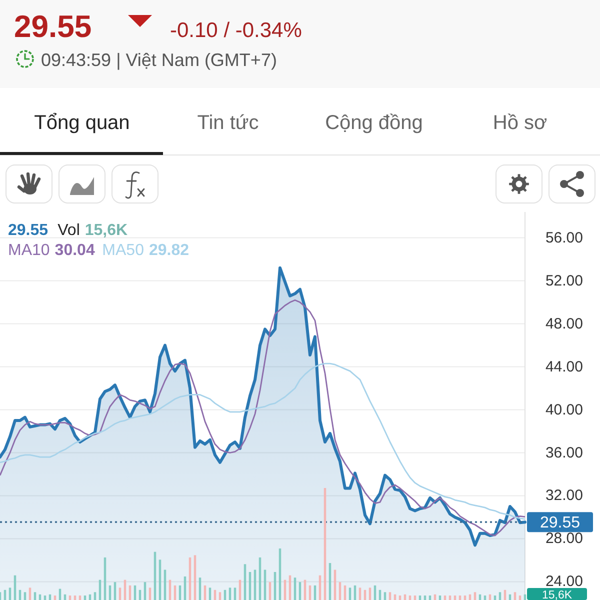 Image resolution: width=600 pixels, height=600 pixels. Describe the element at coordinates (74, 250) in the screenshot. I see `annotation: 30.04` at that location.